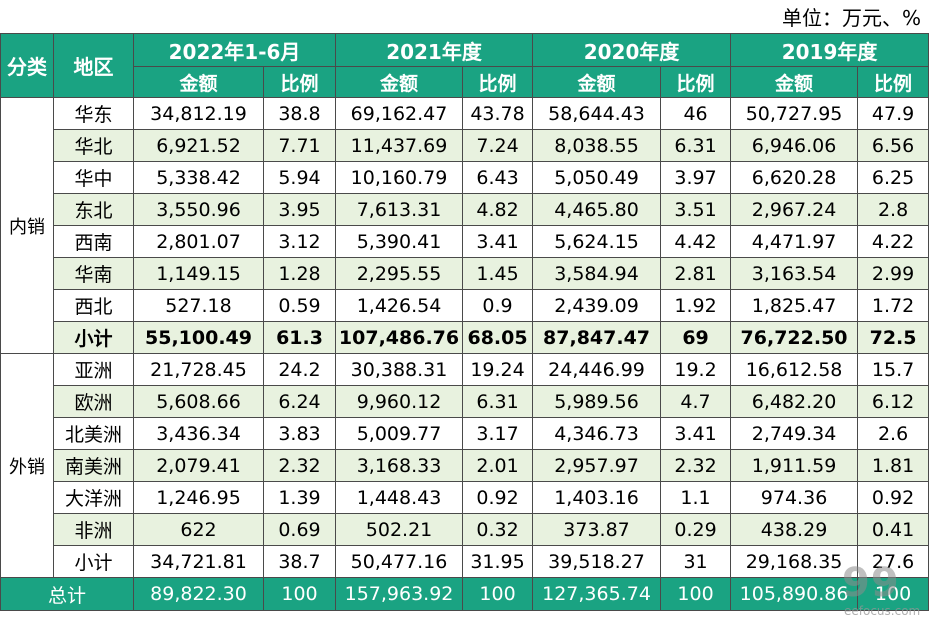 The width and height of the screenshot is (929, 628). Describe the element at coordinates (198, 369) in the screenshot. I see `amount-cell: 21,728.45` at that location.